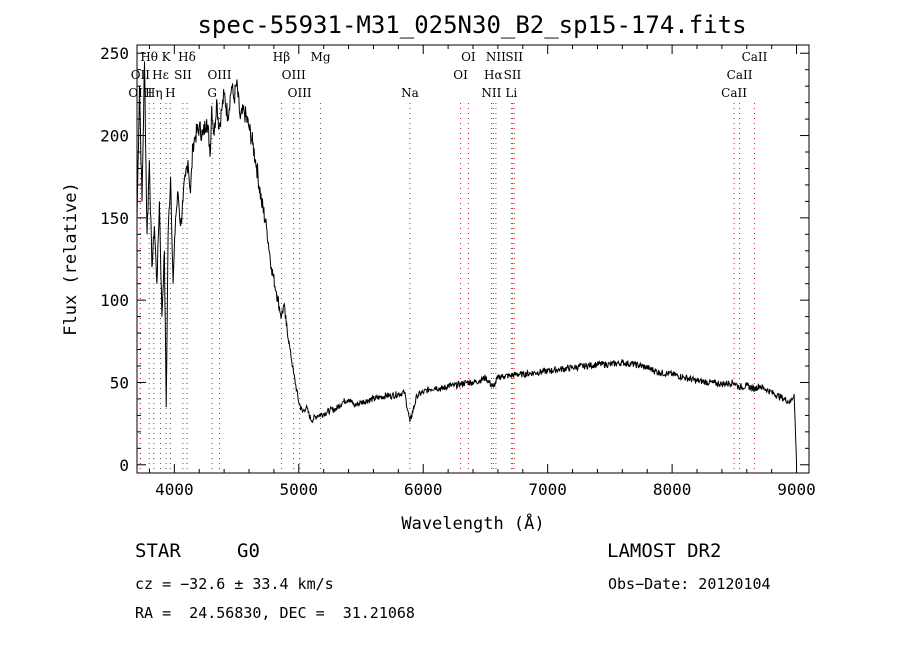  I want to click on line-label-14: Mg, so click(321, 57).